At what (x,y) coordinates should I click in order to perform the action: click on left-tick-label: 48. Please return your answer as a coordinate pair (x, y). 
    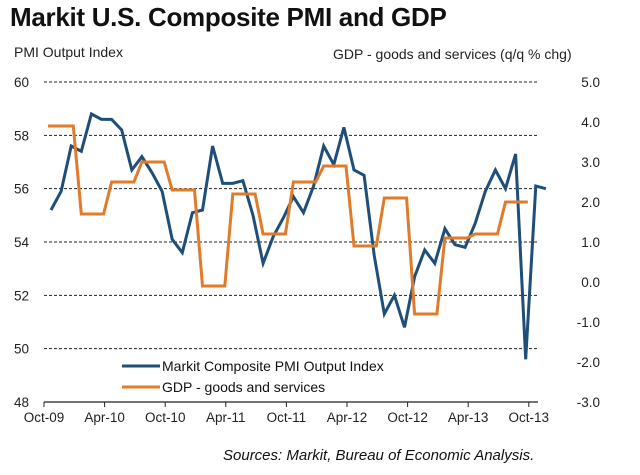
    Looking at the image, I should click on (21, 402).